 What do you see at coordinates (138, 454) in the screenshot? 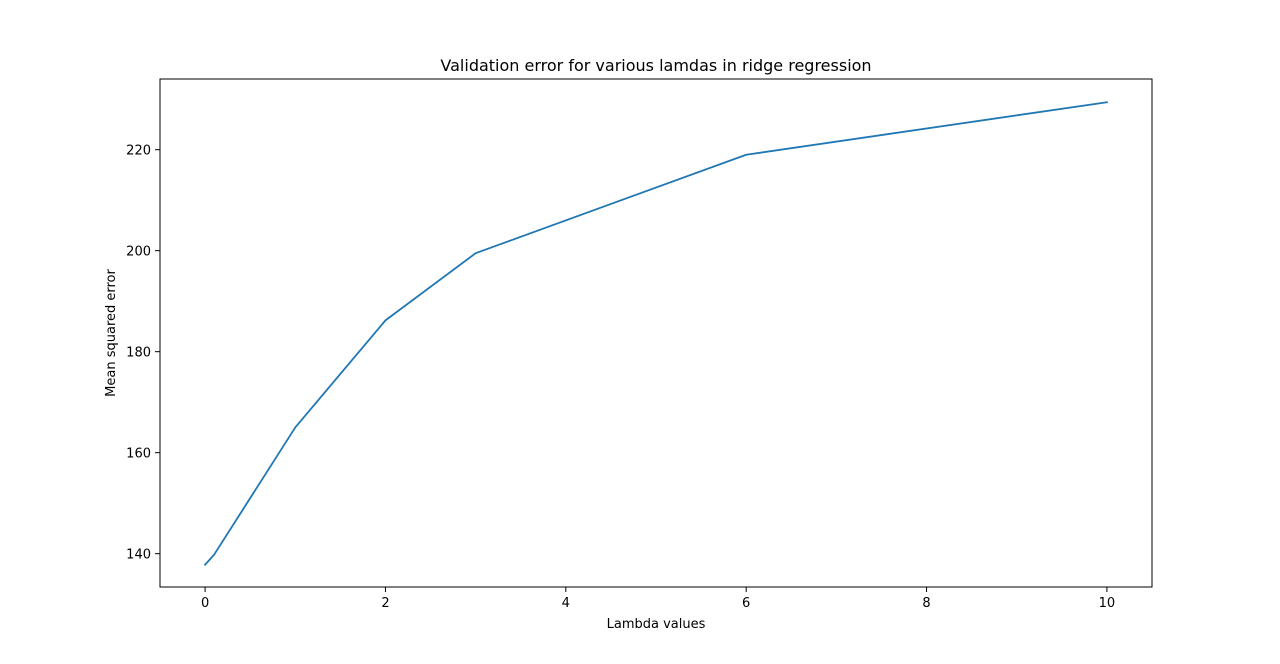
I see `y-tick-label: 160` at bounding box center [138, 454].